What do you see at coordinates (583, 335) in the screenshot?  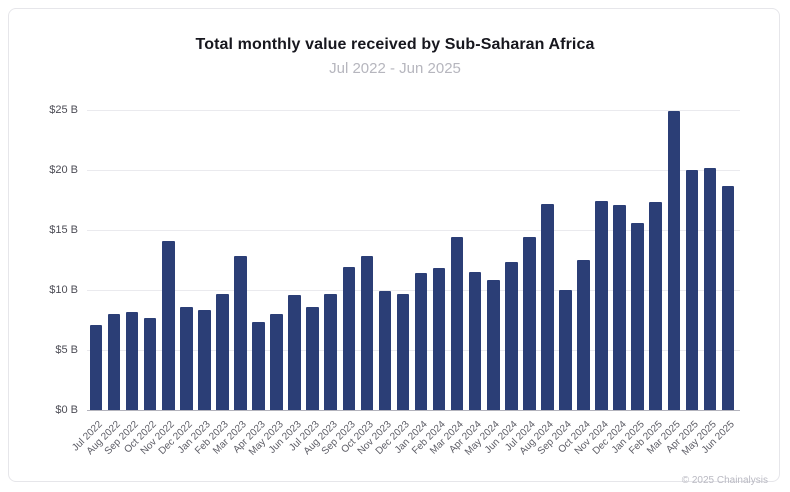 I see `bar-oct-2024` at bounding box center [583, 335].